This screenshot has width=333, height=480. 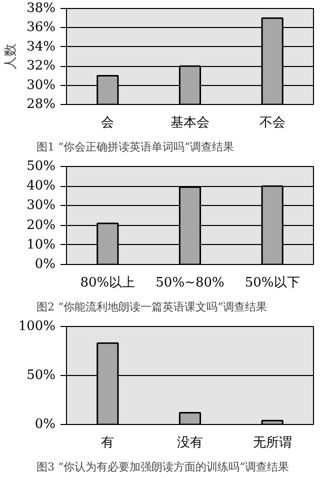 What do you see at coordinates (41, 186) in the screenshot?
I see `y-tick-label: 40%` at bounding box center [41, 186].